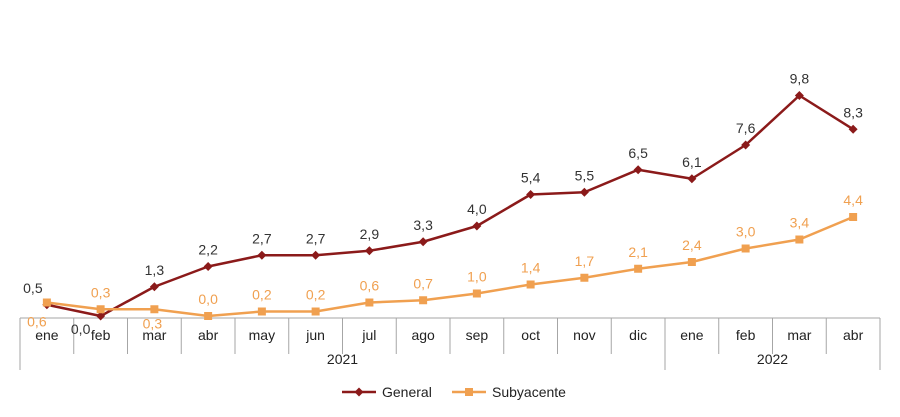 The image size is (900, 417). I want to click on x-tick-label: jul, so click(368, 335).